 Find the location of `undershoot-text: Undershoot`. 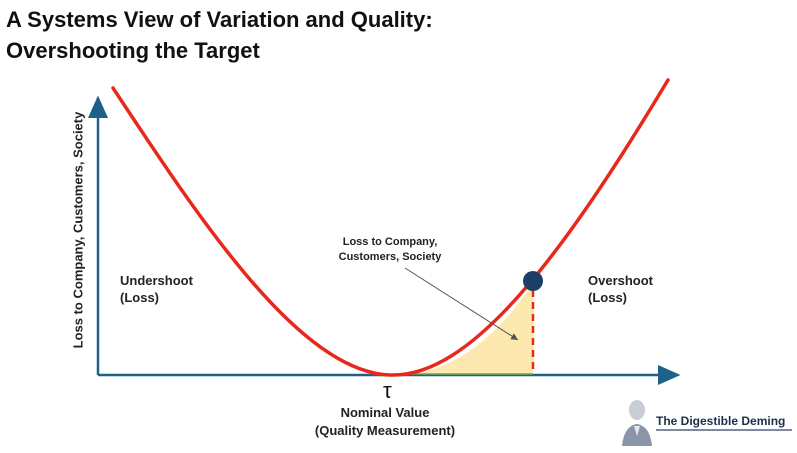

undershoot-text: Undershoot is located at coordinates (156, 280).